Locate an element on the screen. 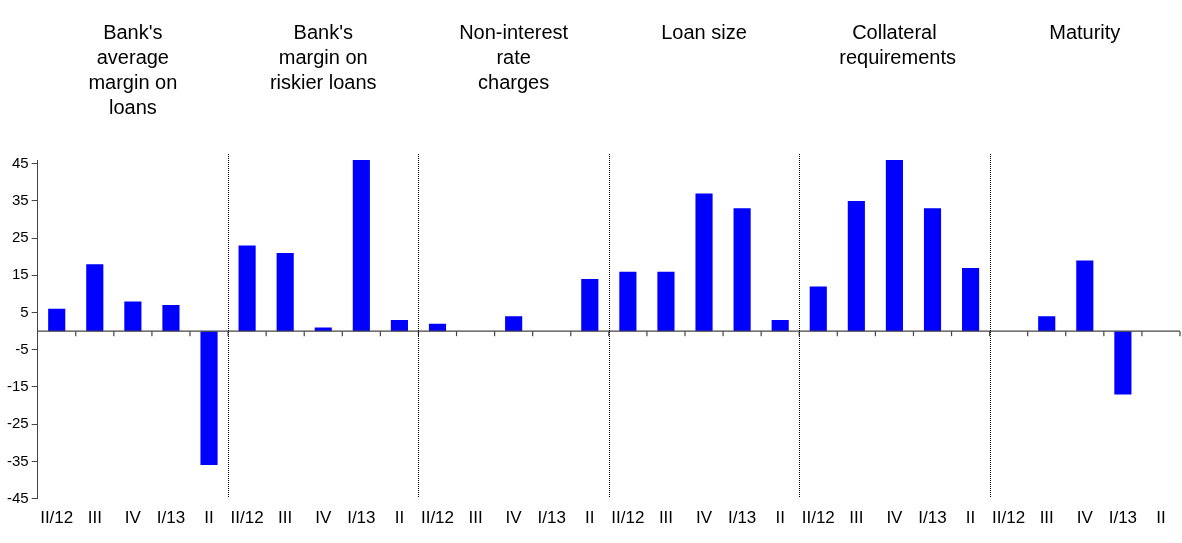 The image size is (1182, 543). y-tick-label: -25 is located at coordinates (17, 423).